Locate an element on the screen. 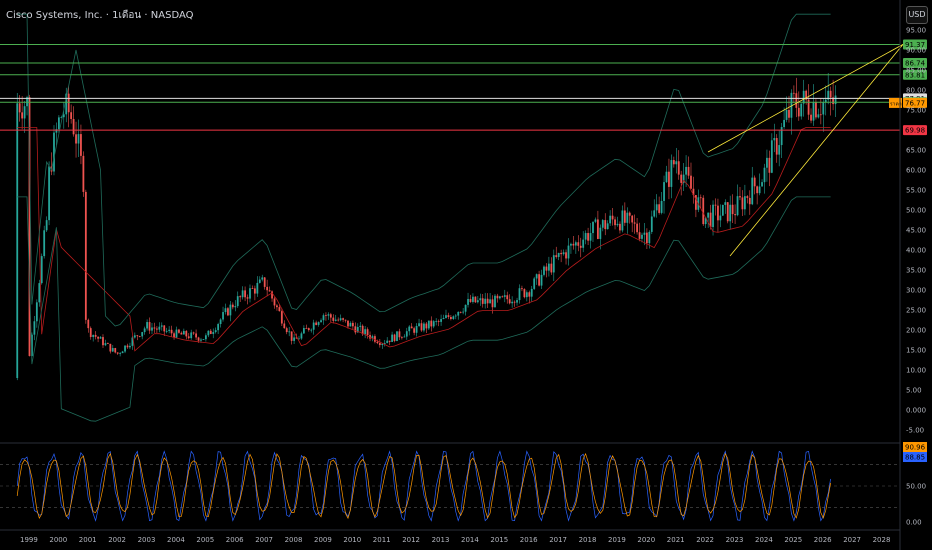 This screenshot has width=932, height=550. currency-button: USD is located at coordinates (917, 15).